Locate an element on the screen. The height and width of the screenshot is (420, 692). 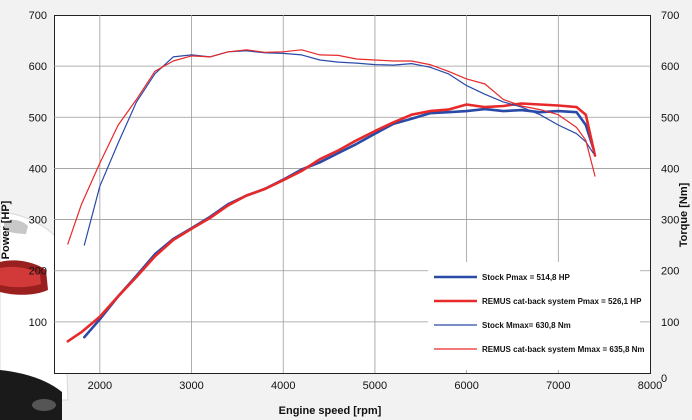
left-y-tick-600: 600 is located at coordinates (38, 67).